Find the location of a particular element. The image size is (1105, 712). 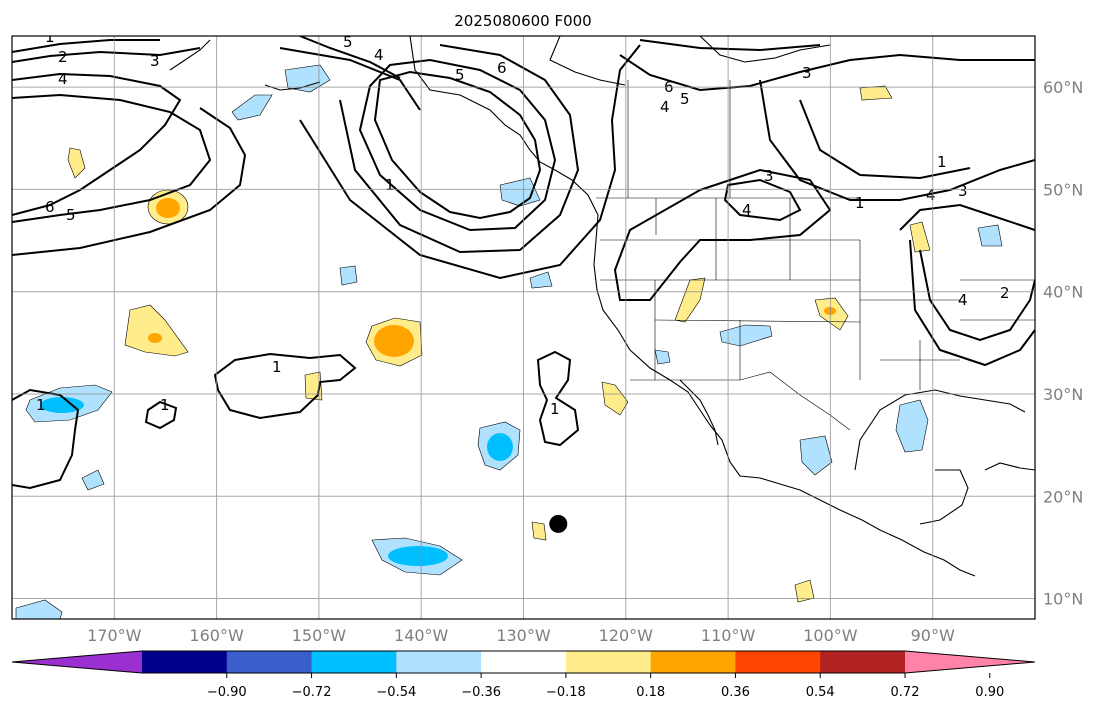

latitude-labels: 10°N 20°N 30°N 40°N 50°N 60°N is located at coordinates (1063, 343).